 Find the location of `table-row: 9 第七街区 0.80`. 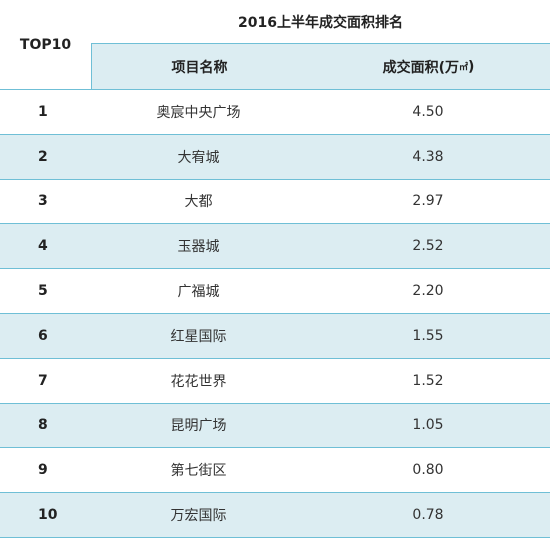

table-row: 9 第七街区 0.80 is located at coordinates (275, 471).